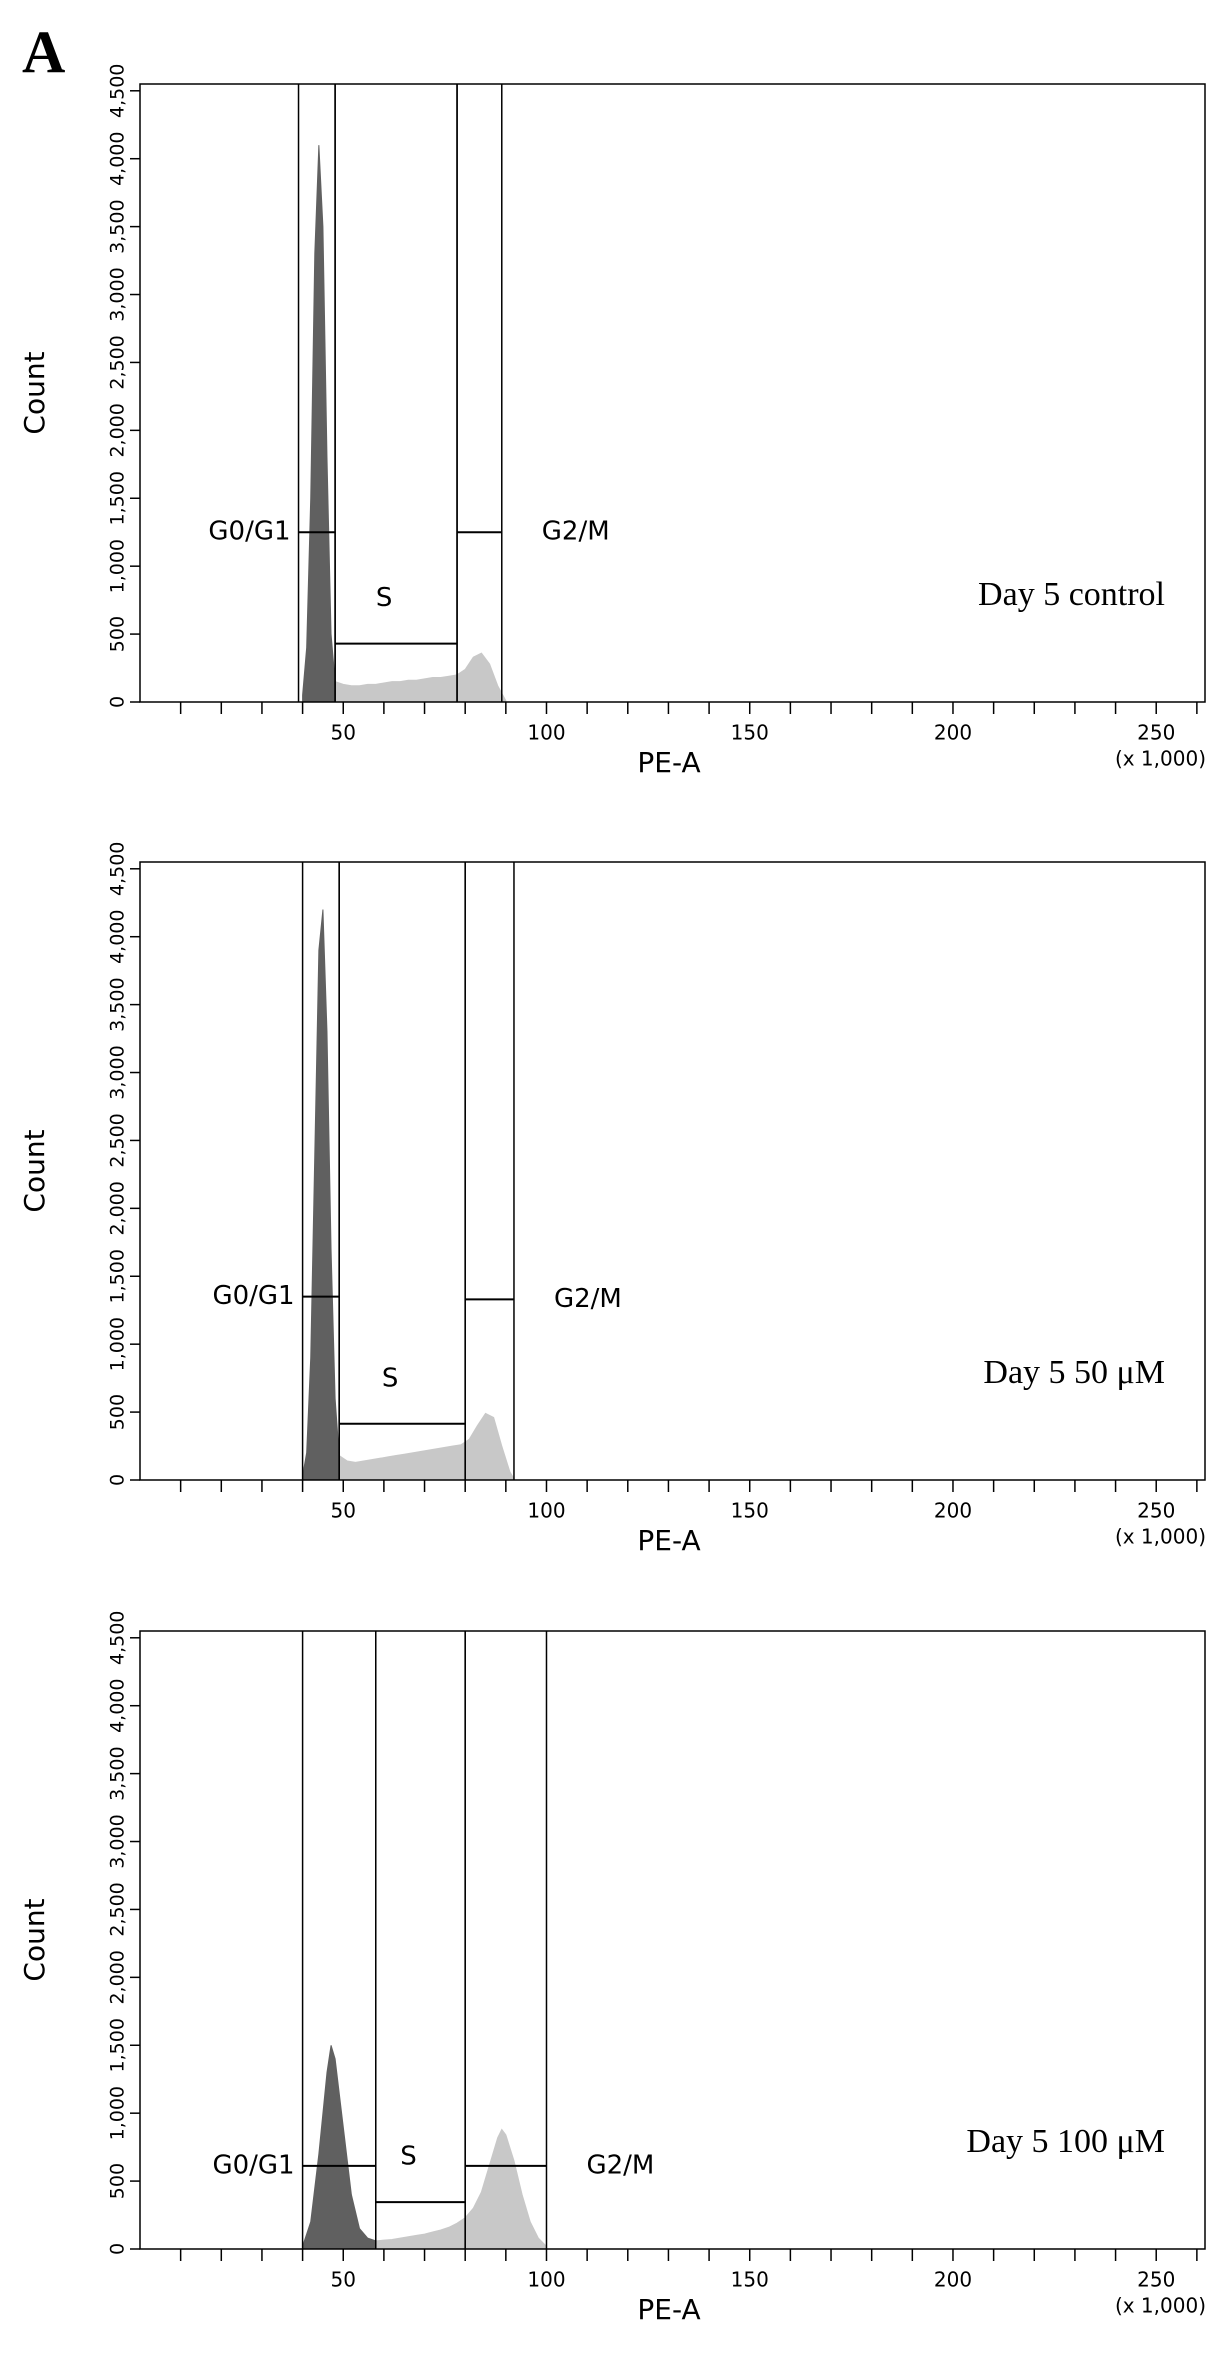 The height and width of the screenshot is (2375, 1228). What do you see at coordinates (1074, 1372) in the screenshot?
I see `annotation: Day 5 50 μM` at bounding box center [1074, 1372].